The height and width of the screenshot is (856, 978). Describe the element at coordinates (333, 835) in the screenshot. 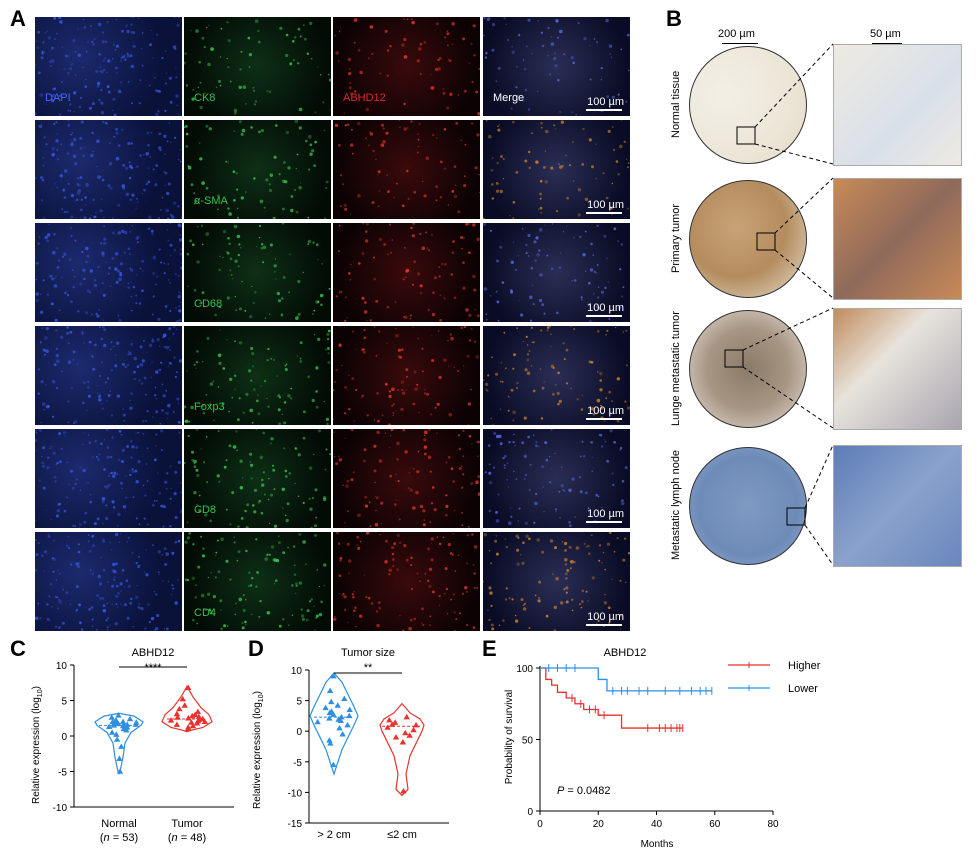

I see `chart-d-cat-0: > 2 cm` at that location.